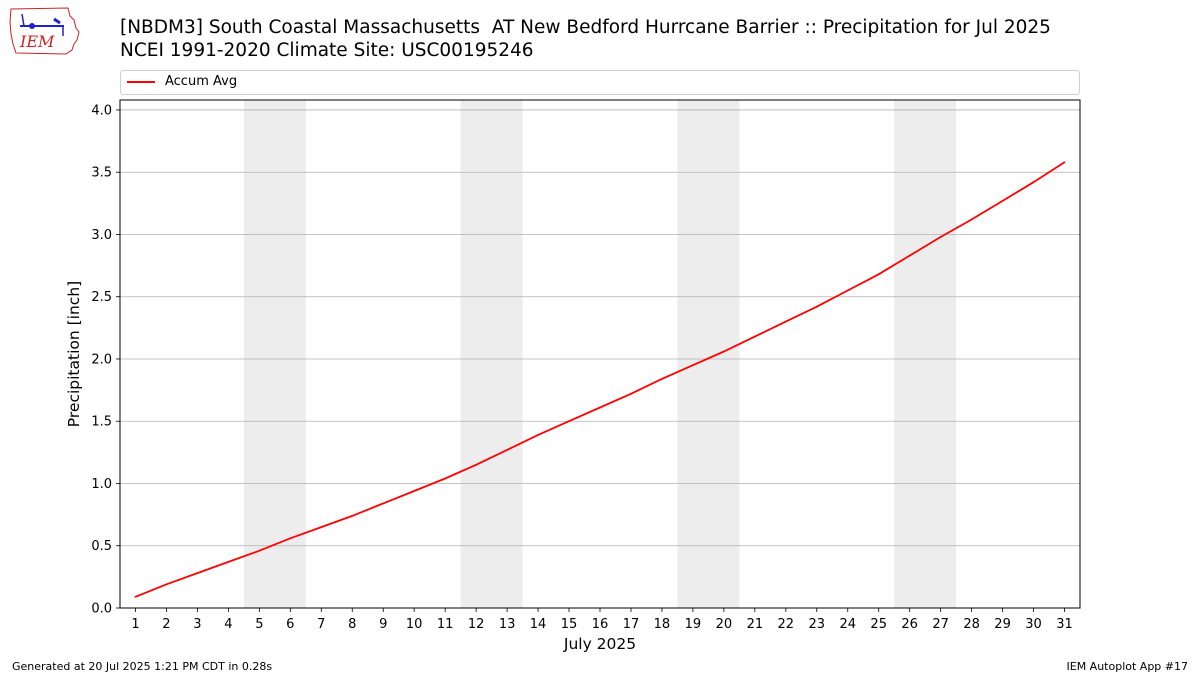 The image size is (1200, 675). I want to click on chart-subtitle: NCEI 1991-2020 Climate Site: USC00195246, so click(327, 50).